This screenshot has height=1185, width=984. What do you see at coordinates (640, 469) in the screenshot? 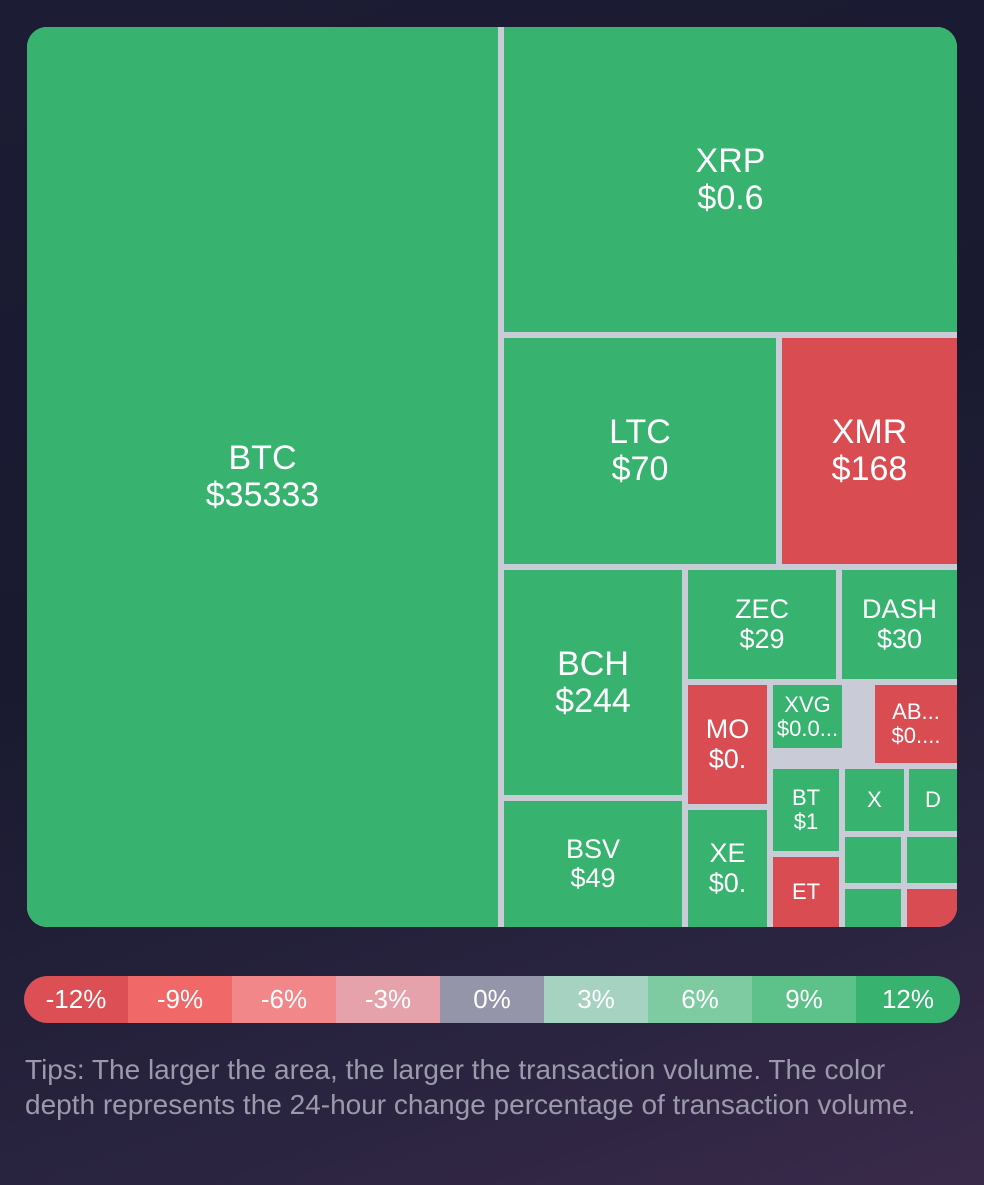
I see `tile-price: $70` at bounding box center [640, 469].